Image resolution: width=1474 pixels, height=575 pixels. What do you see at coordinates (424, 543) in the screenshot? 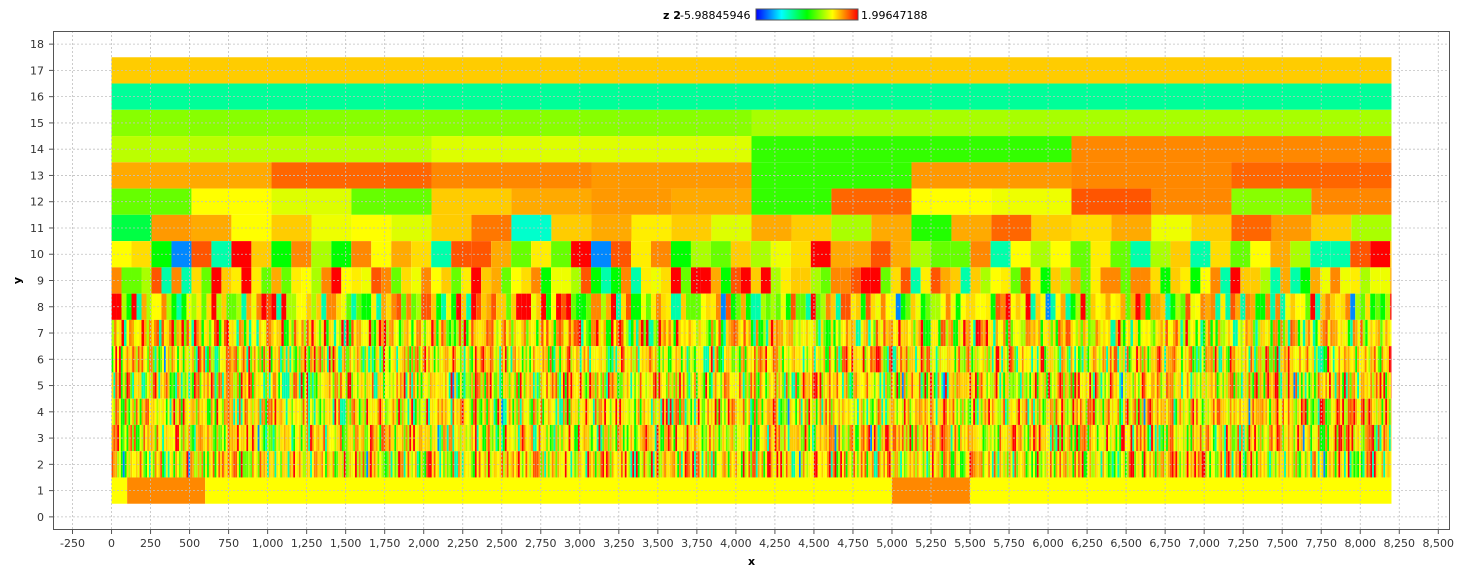
I see `x-tick-label: 2,000` at bounding box center [424, 543].